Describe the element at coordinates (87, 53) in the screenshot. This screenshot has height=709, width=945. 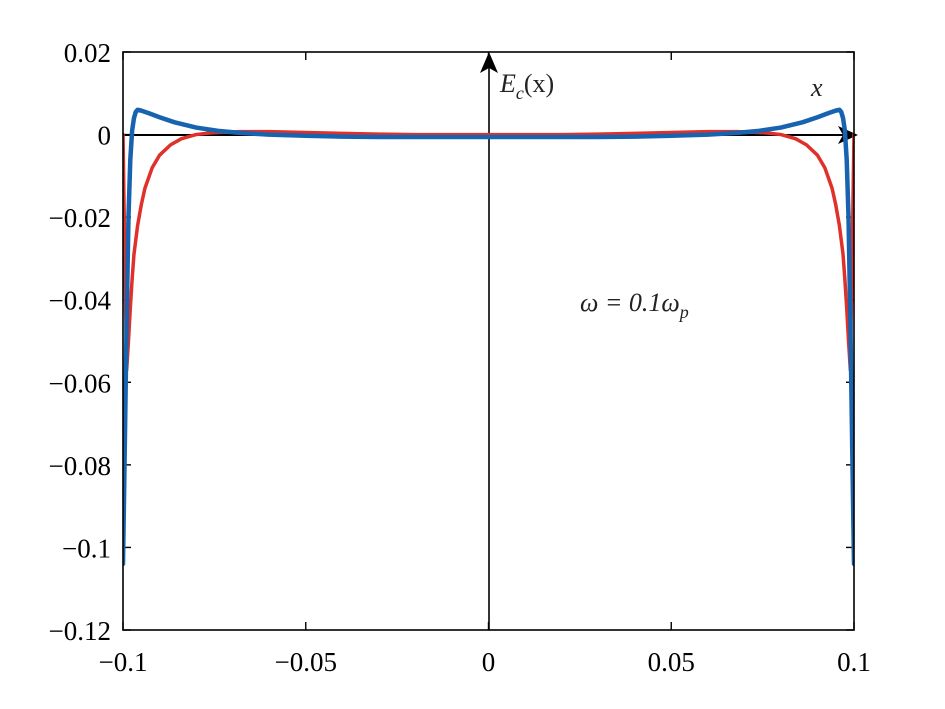
I see `y-tick-label: 0.02` at that location.